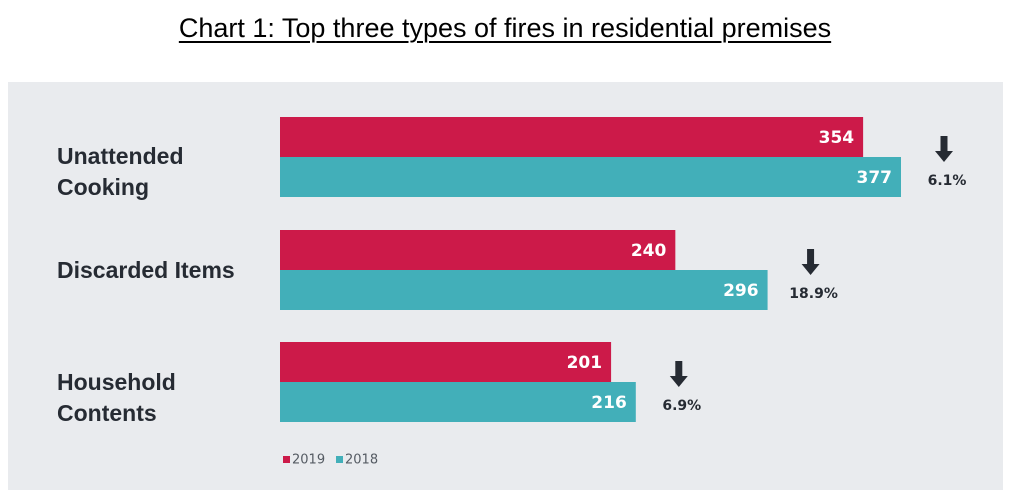  What do you see at coordinates (681, 406) in the screenshot?
I see `percent-change-label: 6.9%` at bounding box center [681, 406].